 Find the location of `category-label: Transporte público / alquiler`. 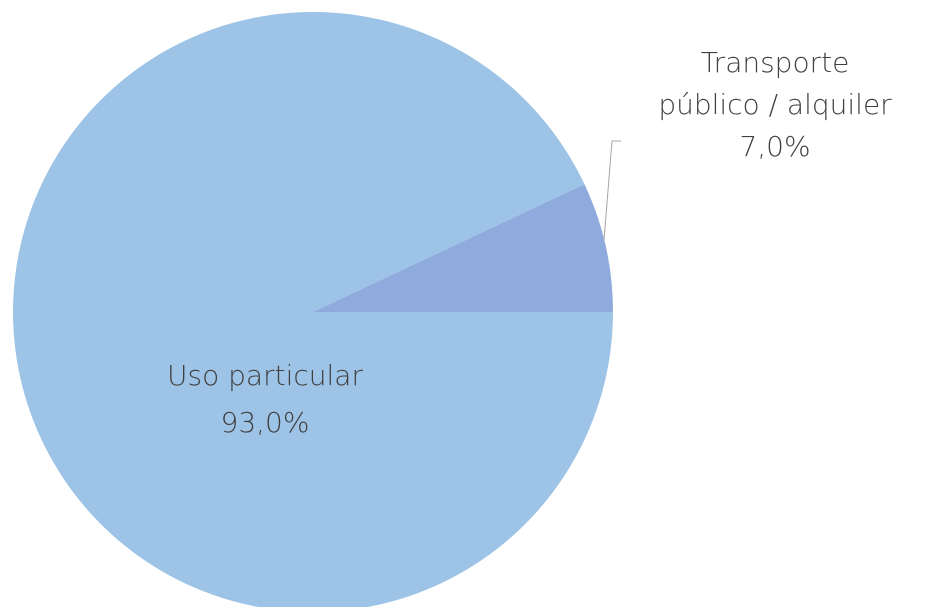

category-label: Transporte público / alquiler is located at coordinates (775, 83).